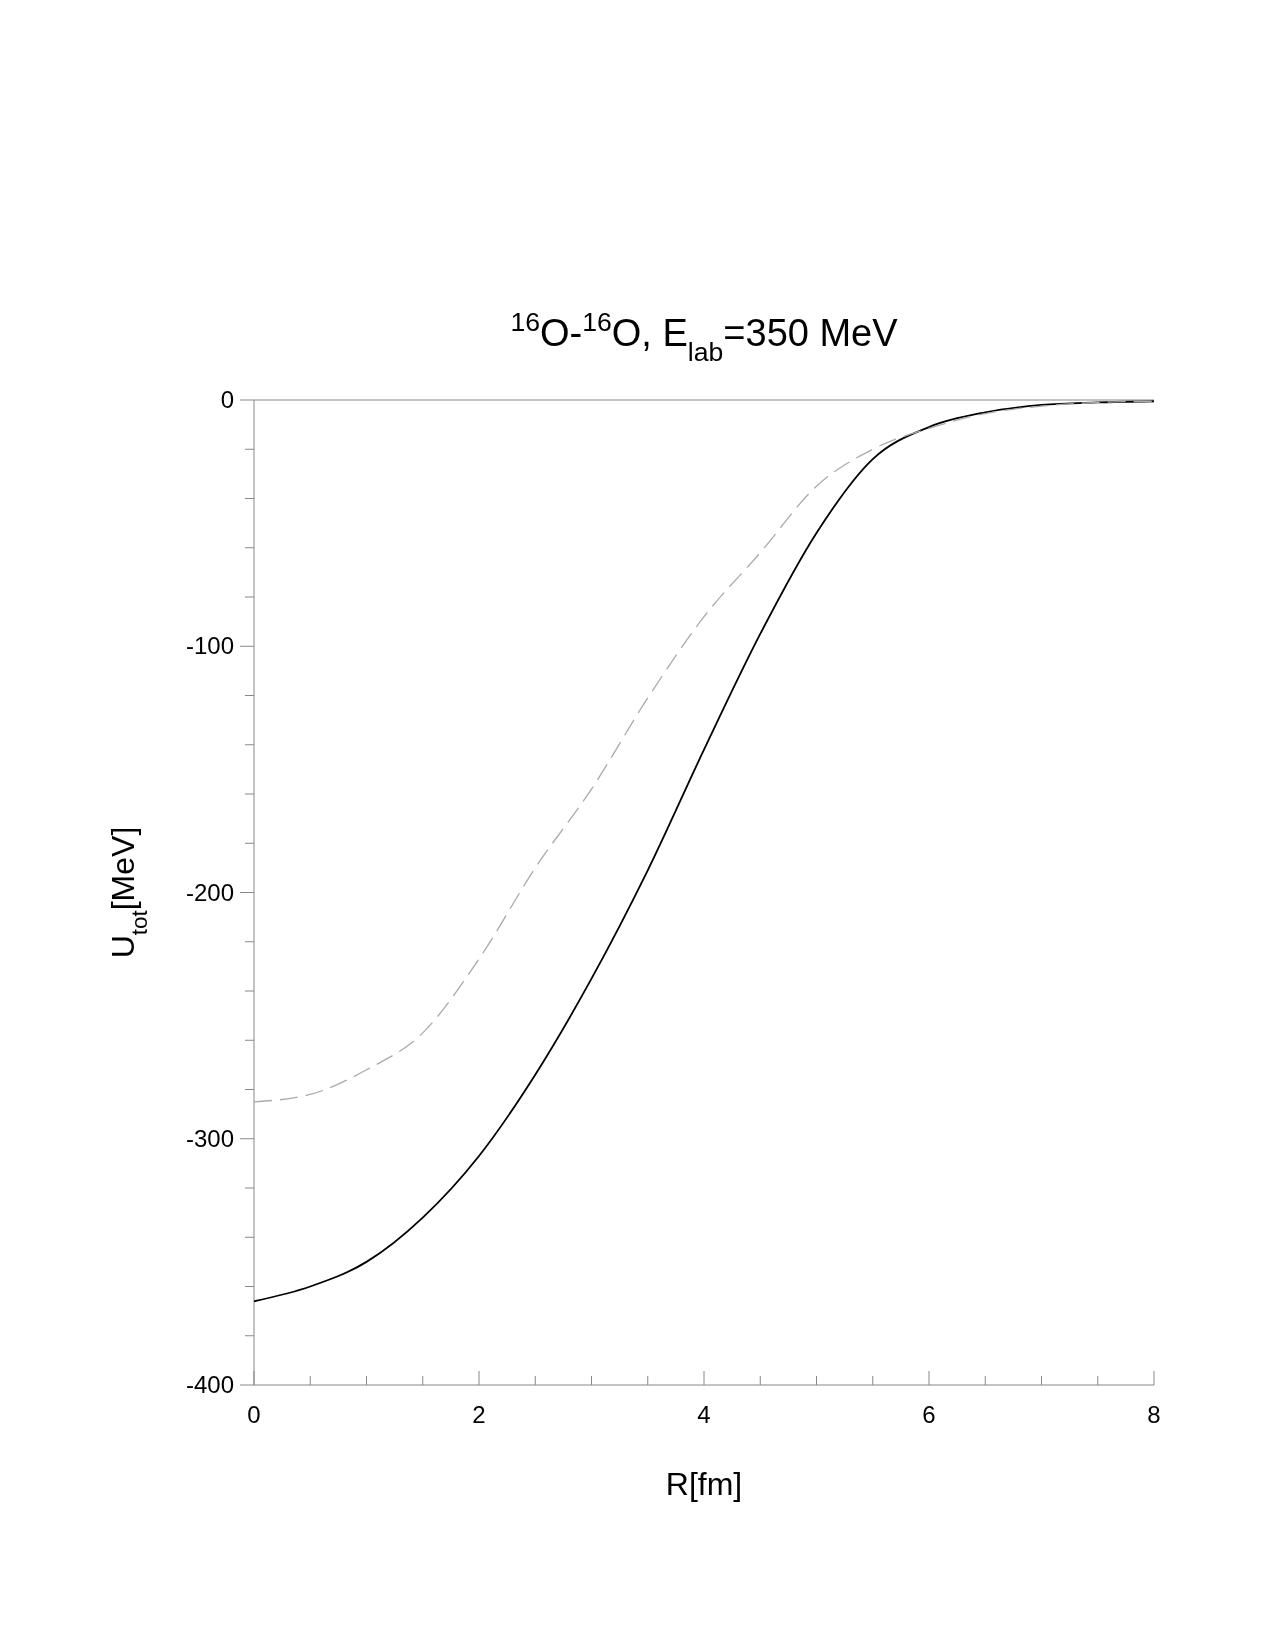  Describe the element at coordinates (479, 1414) in the screenshot. I see `x-tick-label: 2` at that location.